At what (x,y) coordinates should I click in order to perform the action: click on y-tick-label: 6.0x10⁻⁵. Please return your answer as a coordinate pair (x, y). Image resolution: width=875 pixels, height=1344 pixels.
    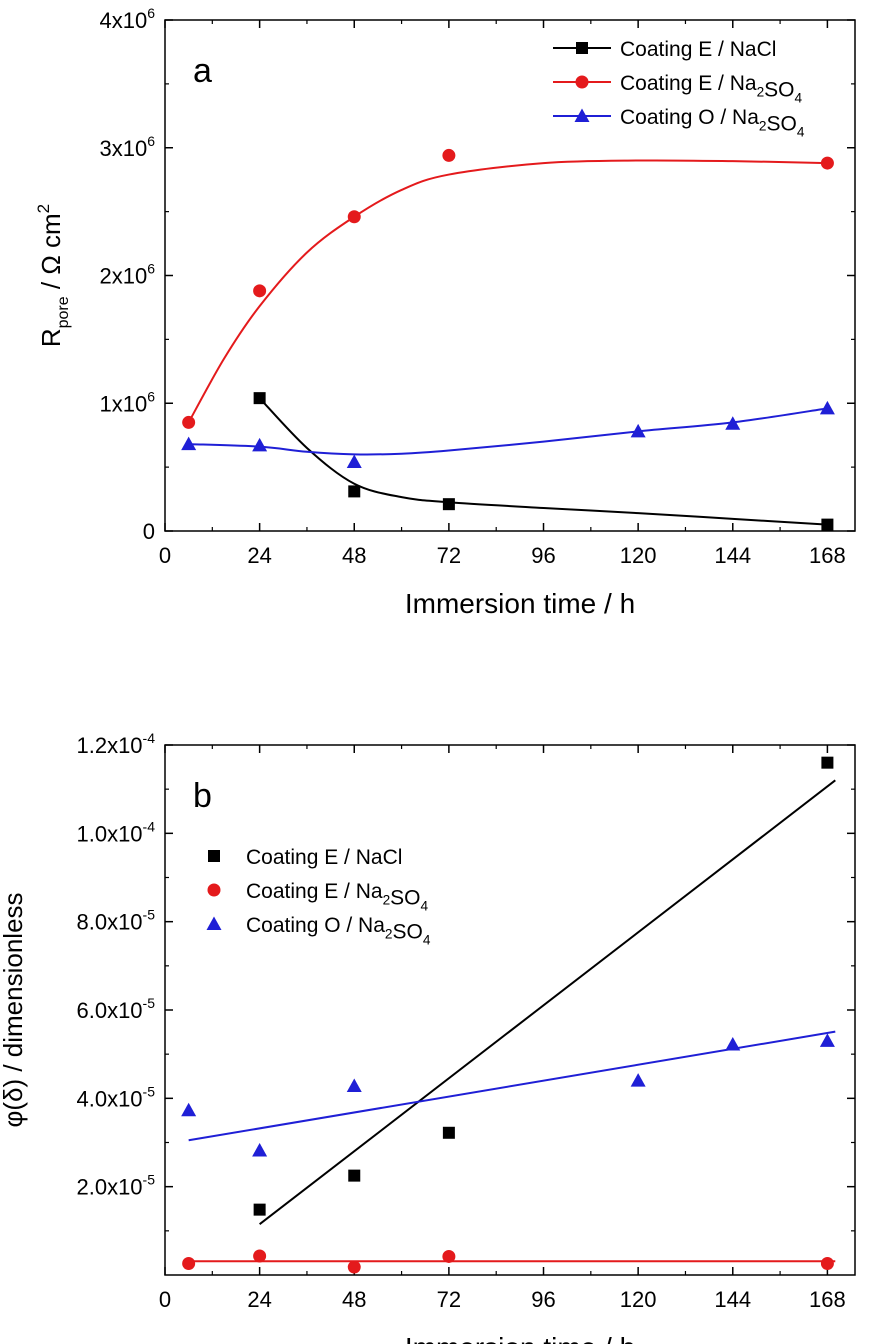
    Looking at the image, I should click on (115, 1009).